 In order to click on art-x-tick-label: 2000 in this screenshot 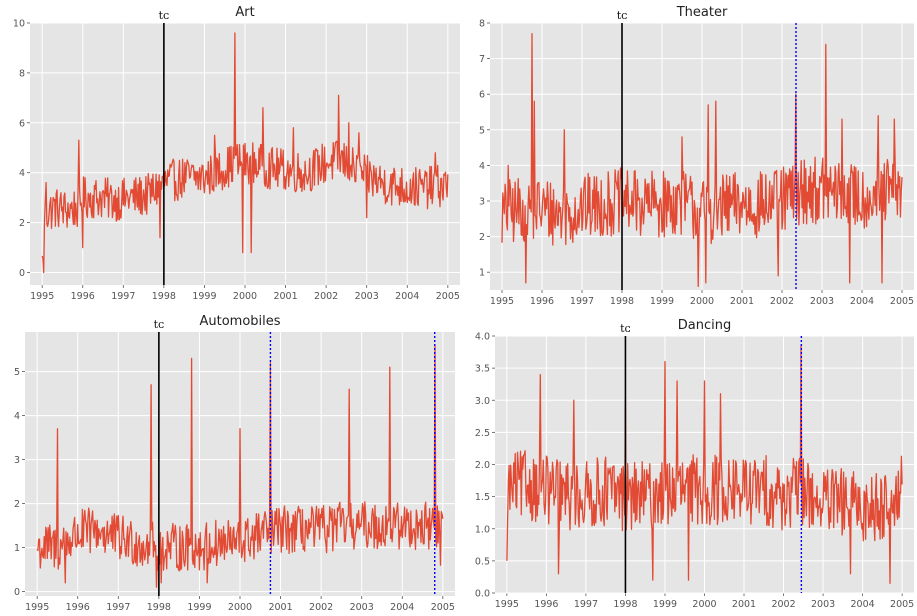, I will do `click(245, 296)`.